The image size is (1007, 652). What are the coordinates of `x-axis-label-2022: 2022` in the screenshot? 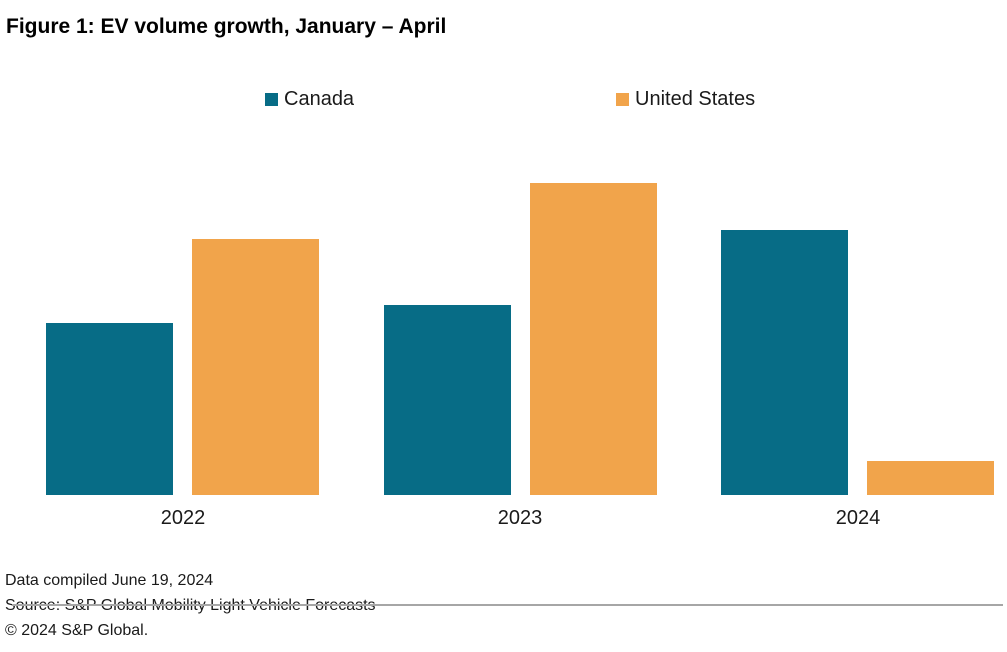 It's located at (183, 518).